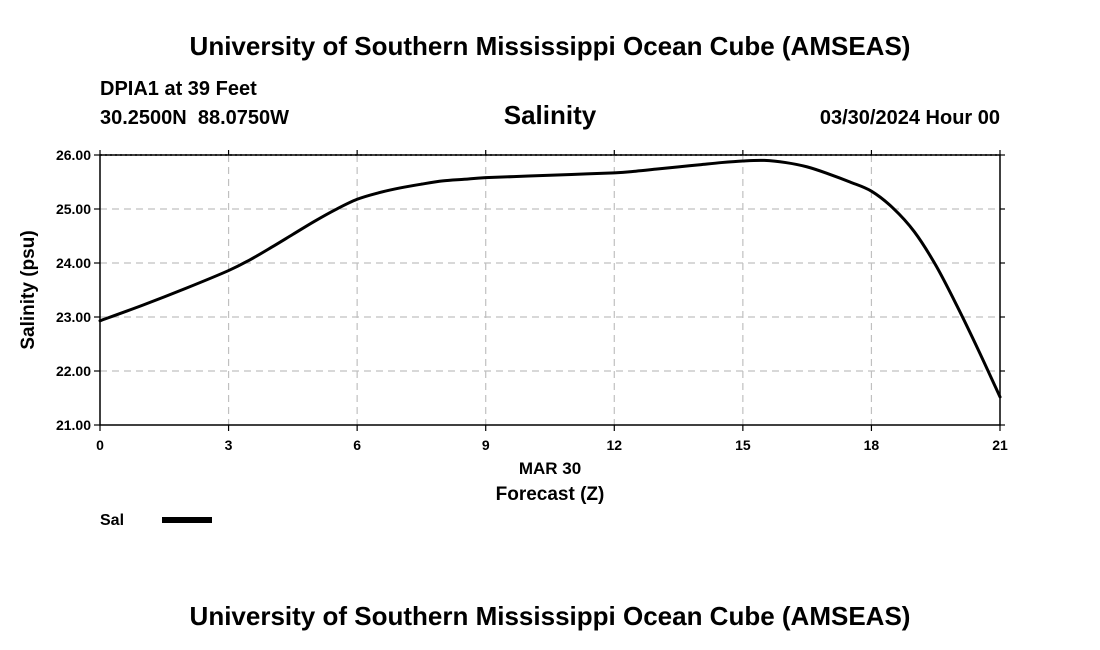 The width and height of the screenshot is (1100, 650). I want to click on x-tick-label: 3, so click(229, 445).